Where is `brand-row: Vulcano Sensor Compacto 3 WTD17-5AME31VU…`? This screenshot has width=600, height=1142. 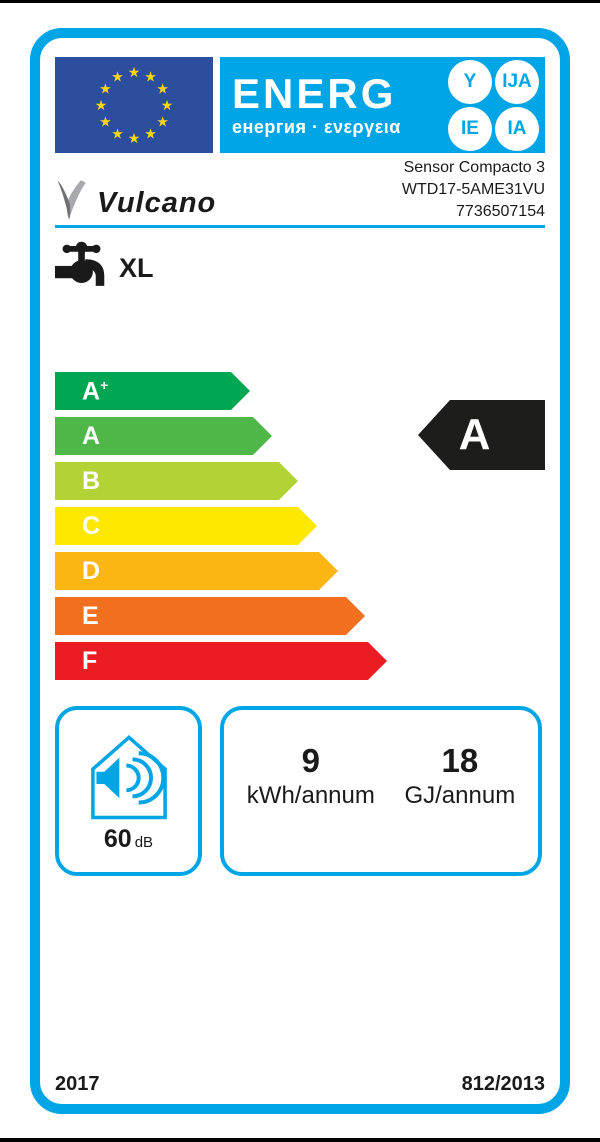
brand-row: Vulcano Sensor Compacto 3 WTD17-5AME31VU… is located at coordinates (300, 190).